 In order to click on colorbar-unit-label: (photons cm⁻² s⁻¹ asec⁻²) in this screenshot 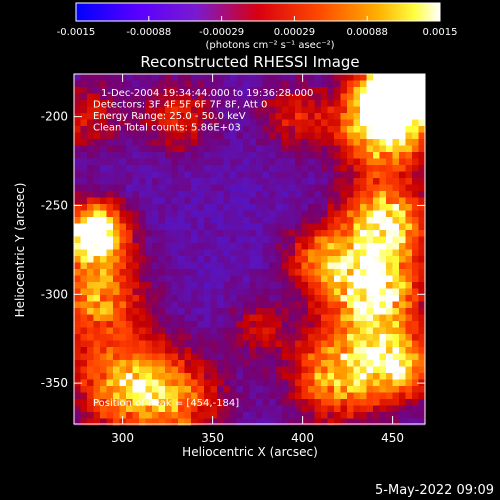, I will do `click(269, 45)`.